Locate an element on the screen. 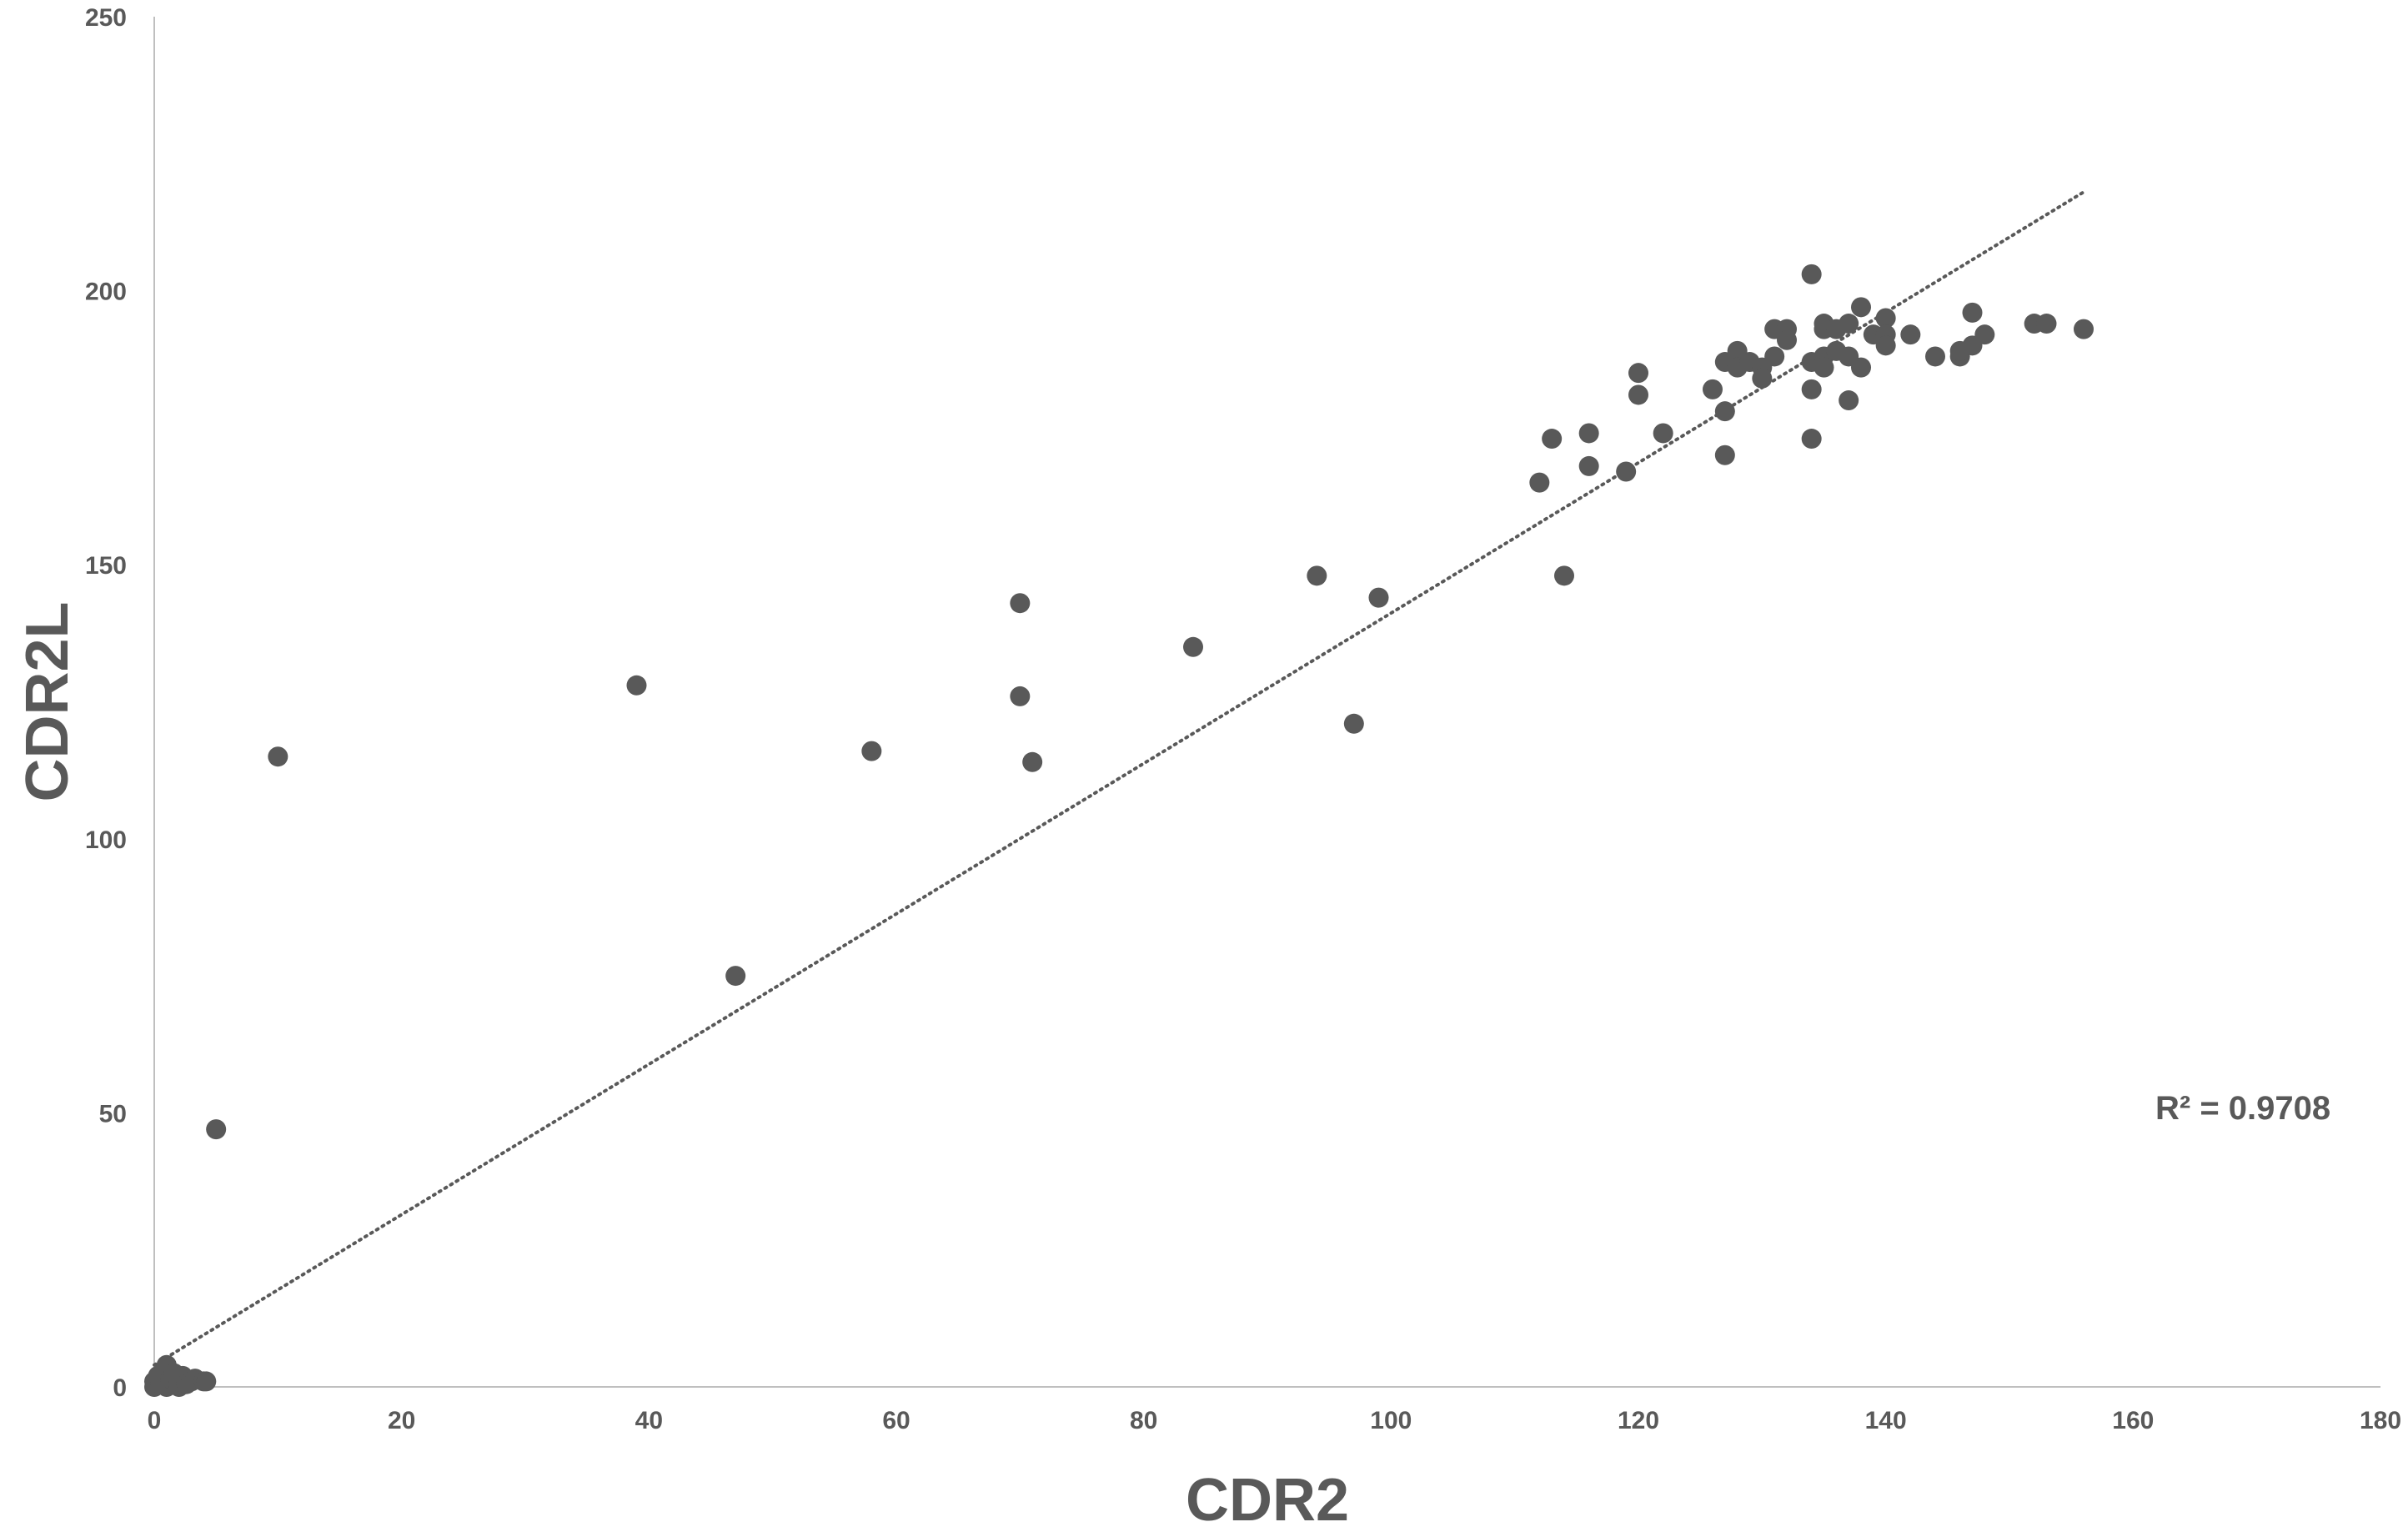 The height and width of the screenshot is (1527, 2408). y-tick-label: 150 is located at coordinates (106, 566).